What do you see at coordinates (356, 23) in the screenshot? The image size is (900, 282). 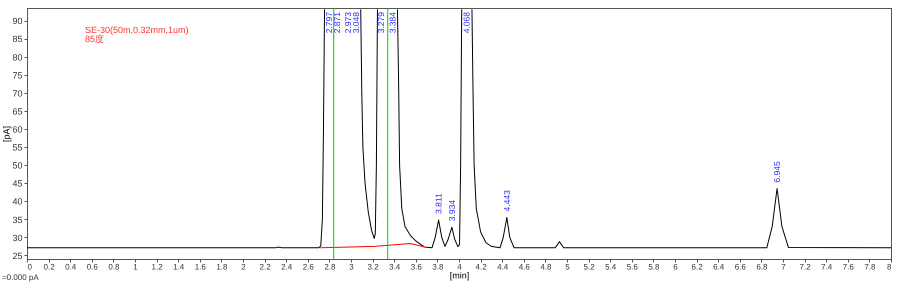 I see `annotation: 3.048` at bounding box center [356, 23].